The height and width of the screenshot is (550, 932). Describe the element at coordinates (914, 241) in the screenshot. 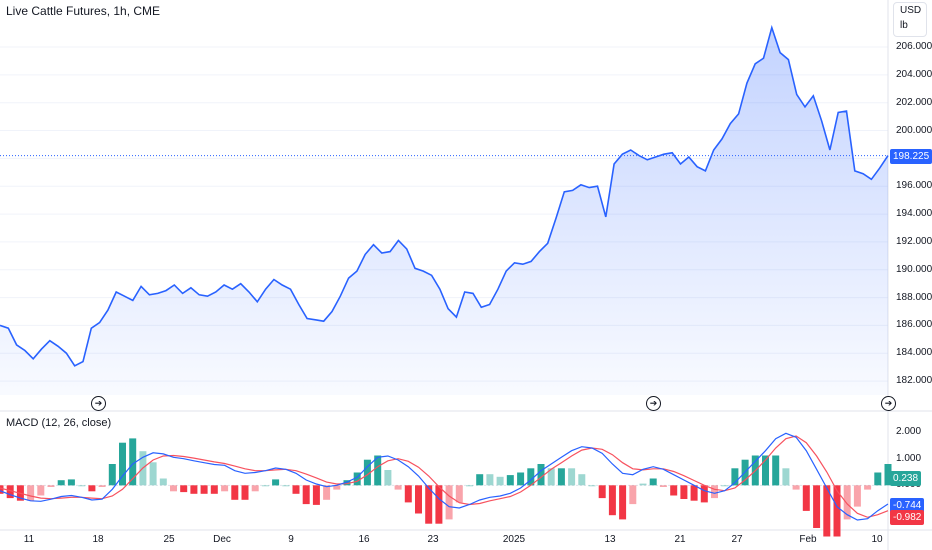

I see `price-tick-label: 192.000` at that location.